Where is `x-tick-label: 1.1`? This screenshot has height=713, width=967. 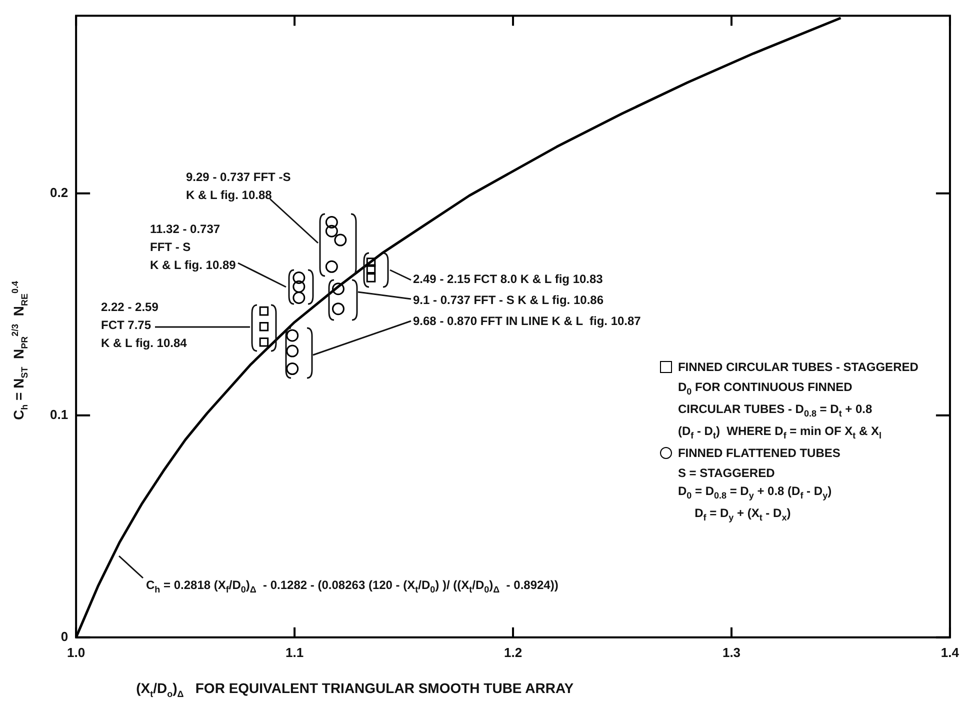 x-tick-label: 1.1 is located at coordinates (295, 652).